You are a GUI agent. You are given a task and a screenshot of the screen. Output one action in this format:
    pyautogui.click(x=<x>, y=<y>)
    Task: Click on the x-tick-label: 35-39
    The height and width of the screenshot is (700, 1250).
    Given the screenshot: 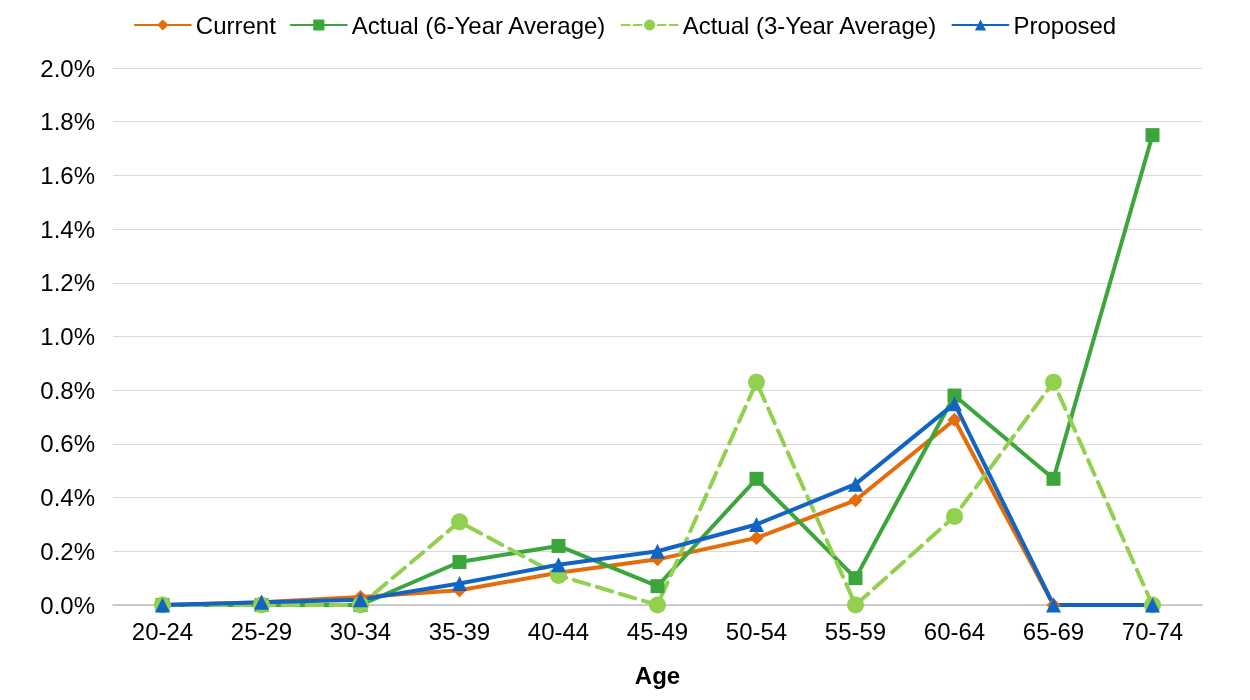 What is the action you would take?
    pyautogui.click(x=459, y=631)
    